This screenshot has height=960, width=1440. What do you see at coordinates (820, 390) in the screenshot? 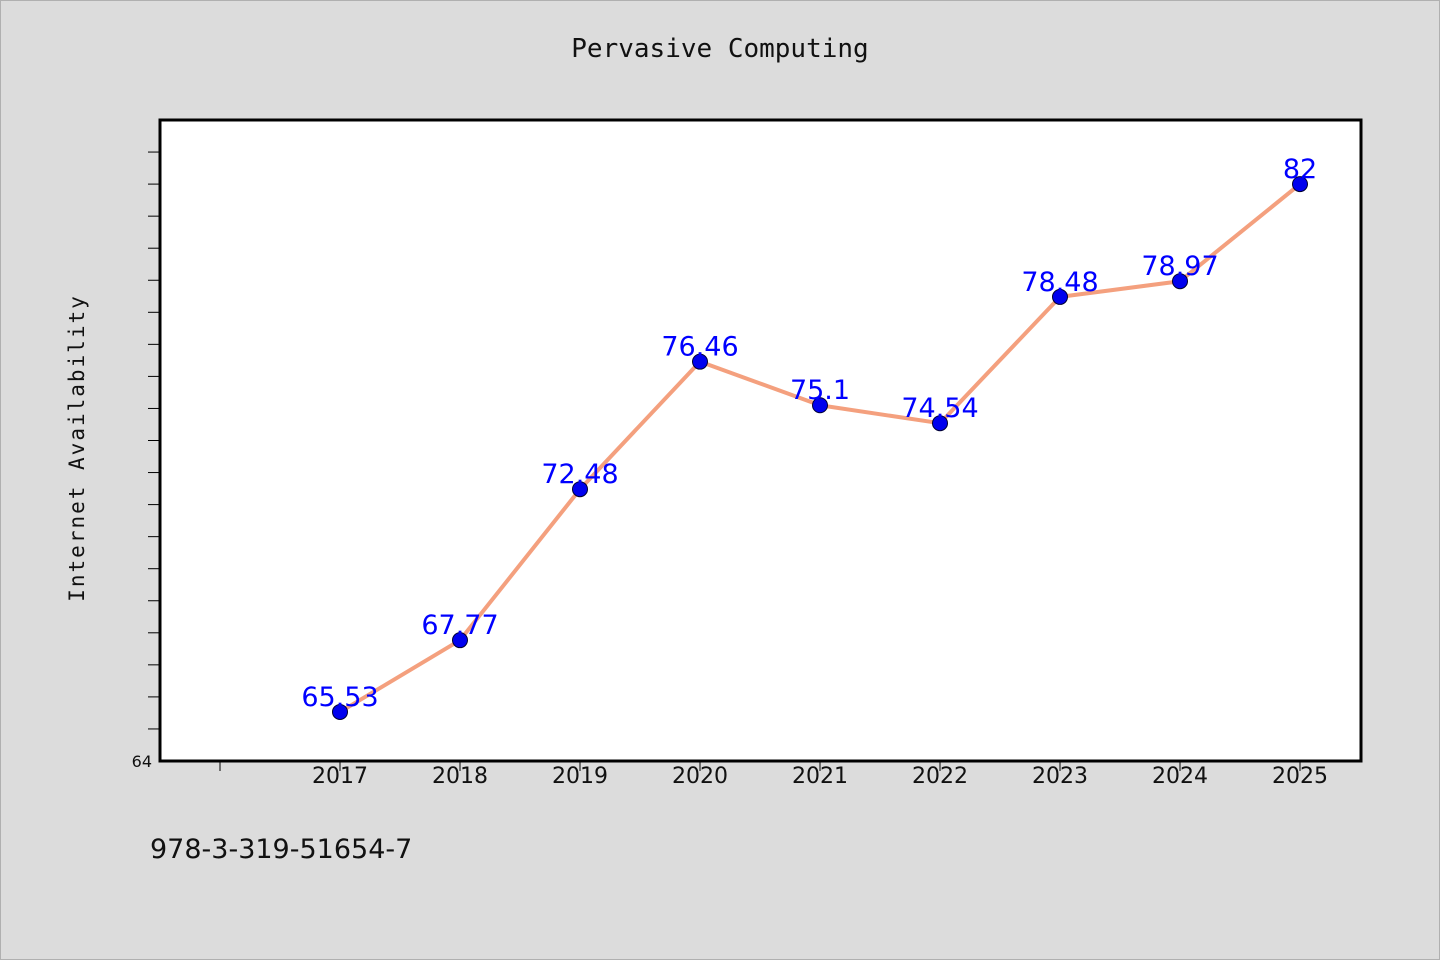
I see `data-label: 75.1` at bounding box center [820, 390].